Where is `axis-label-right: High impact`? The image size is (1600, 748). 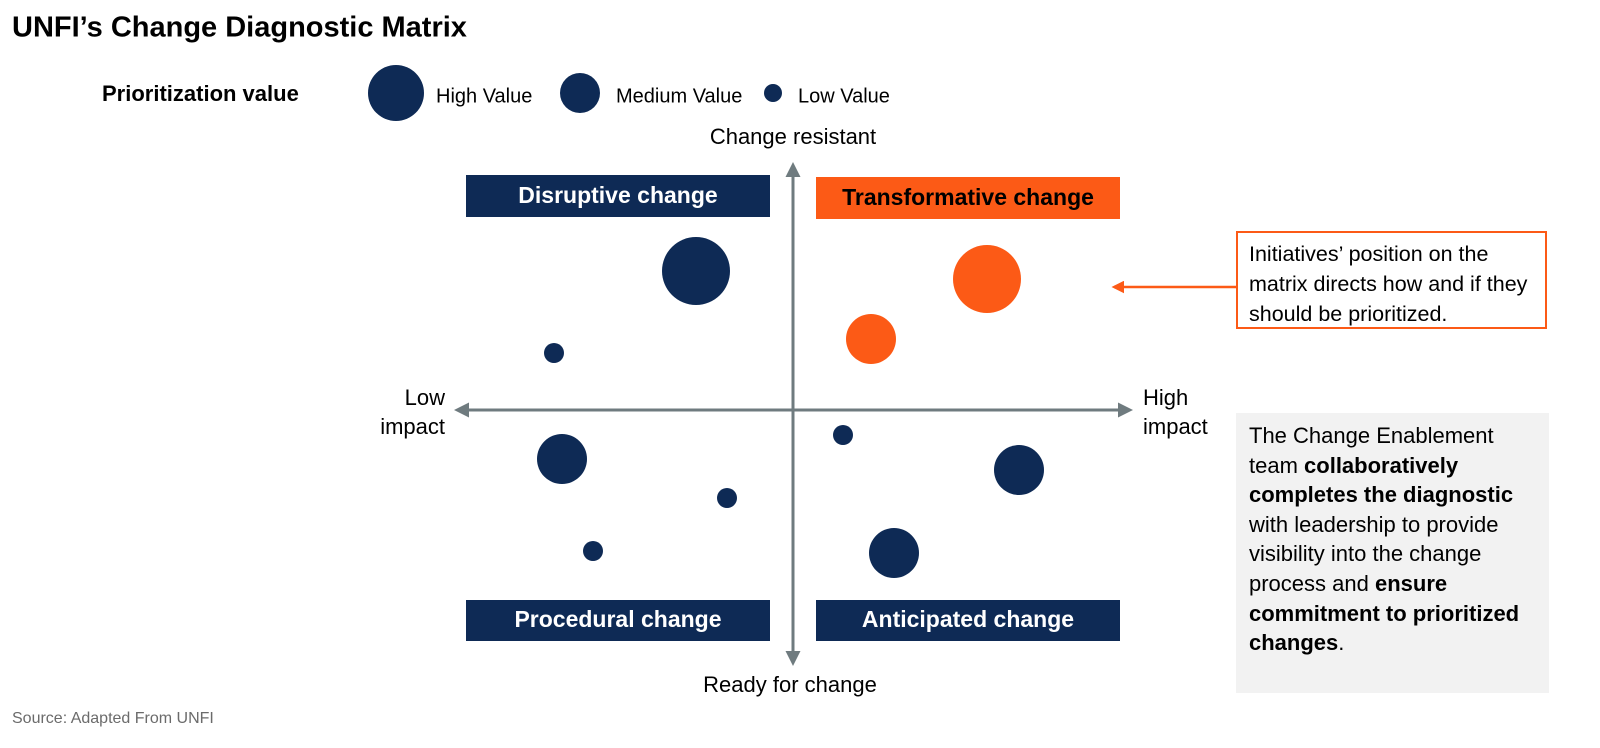
axis-label-right: High impact is located at coordinates (1175, 412).